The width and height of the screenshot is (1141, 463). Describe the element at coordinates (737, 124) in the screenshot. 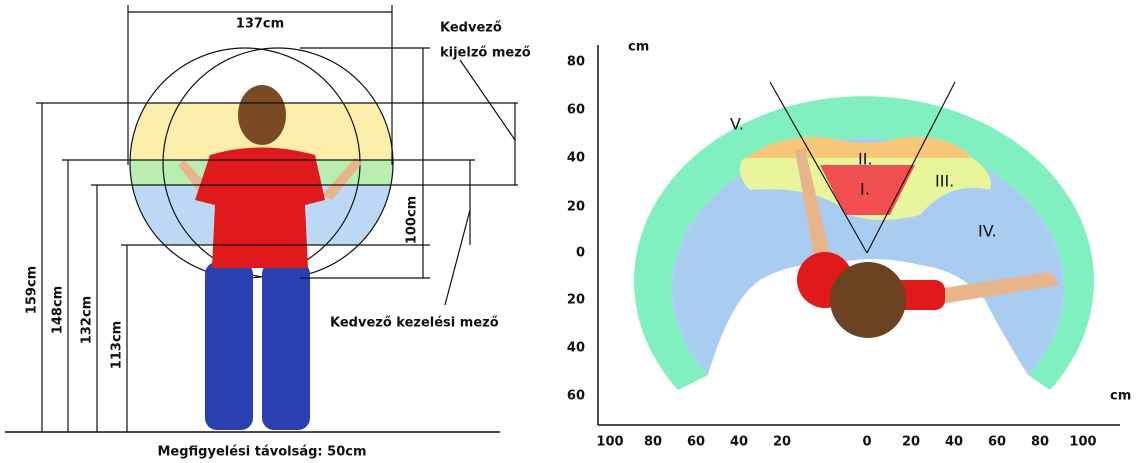

I see `zone-label: V.` at that location.